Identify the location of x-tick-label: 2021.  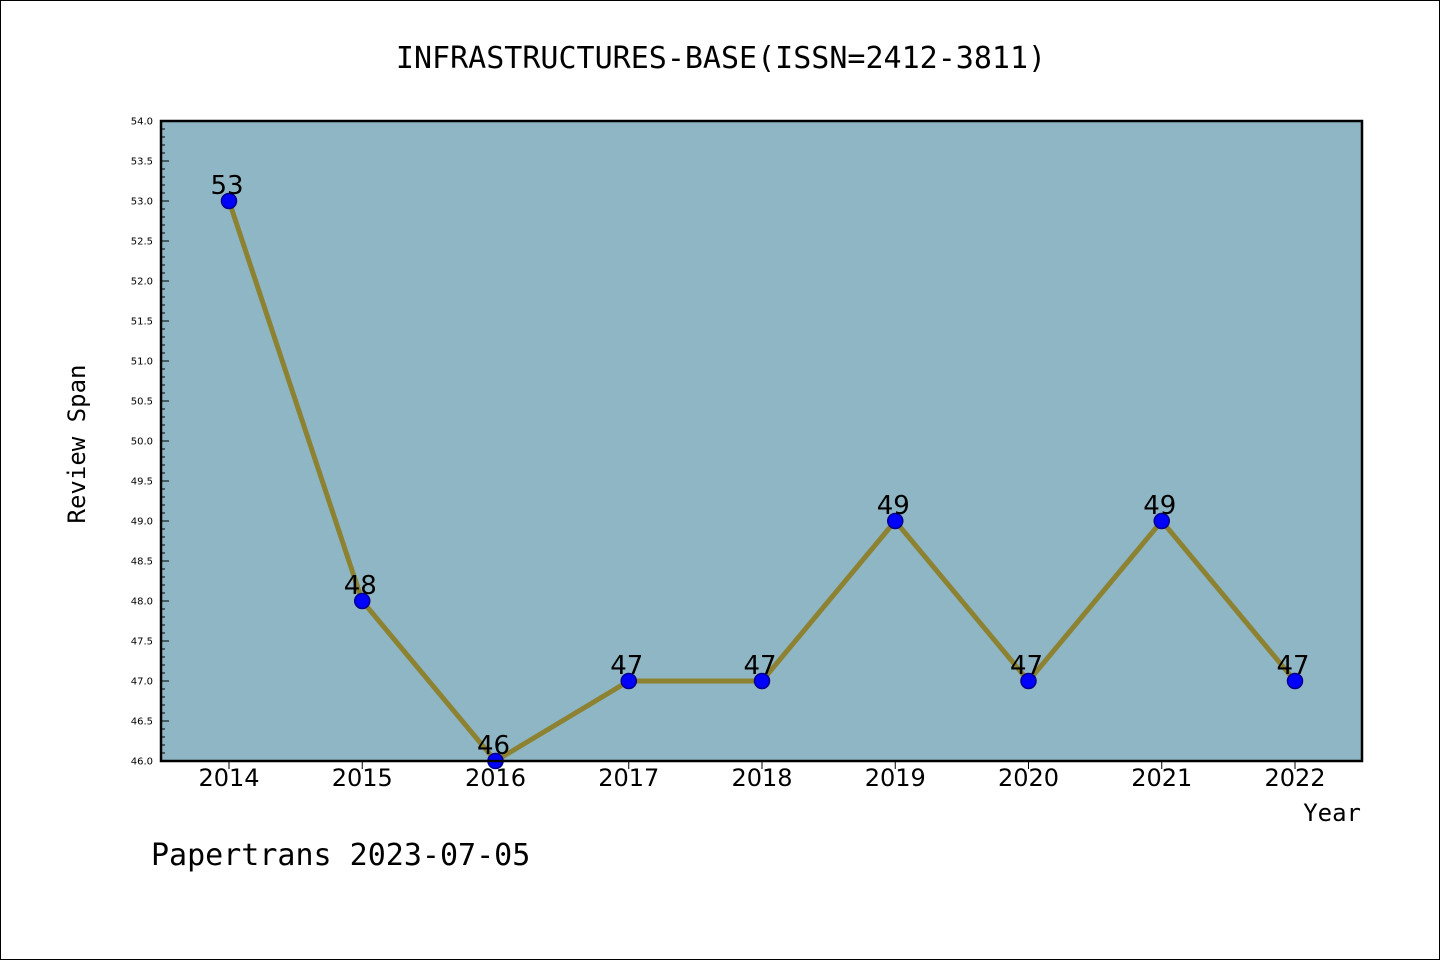
(1161, 778).